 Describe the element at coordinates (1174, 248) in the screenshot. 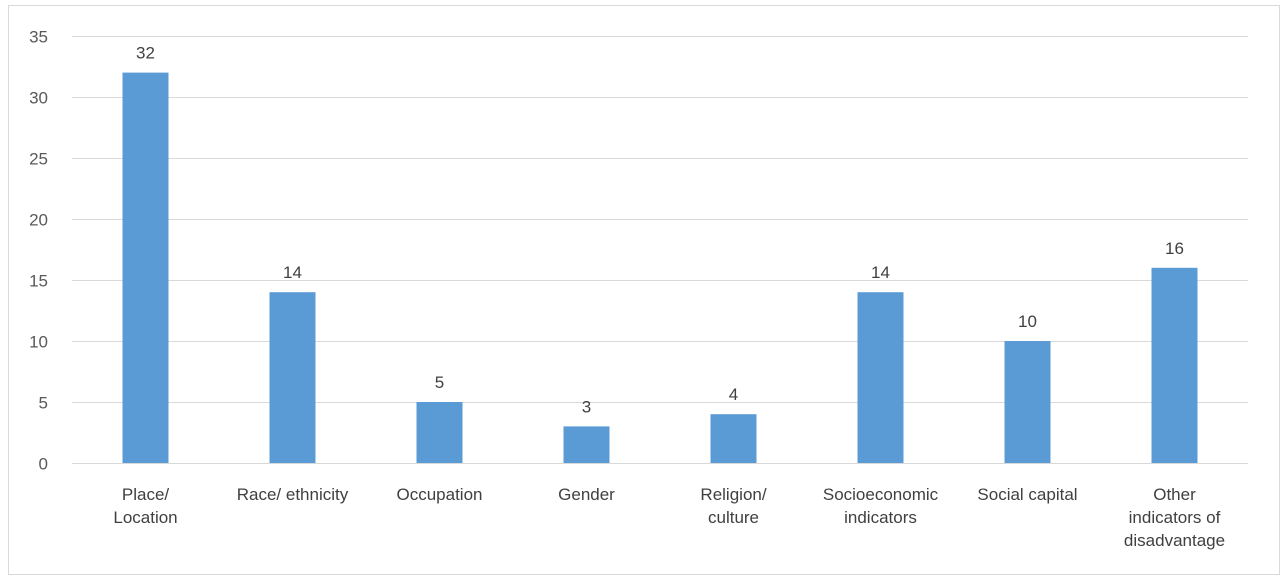

I see `data-label: 16` at that location.